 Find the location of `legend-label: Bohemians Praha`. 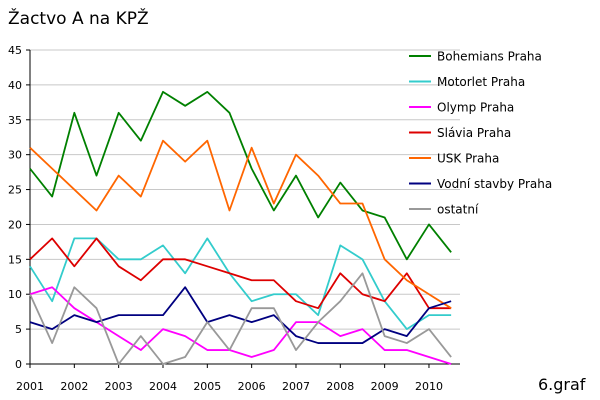

legend-label: Bohemians Praha is located at coordinates (489, 57).